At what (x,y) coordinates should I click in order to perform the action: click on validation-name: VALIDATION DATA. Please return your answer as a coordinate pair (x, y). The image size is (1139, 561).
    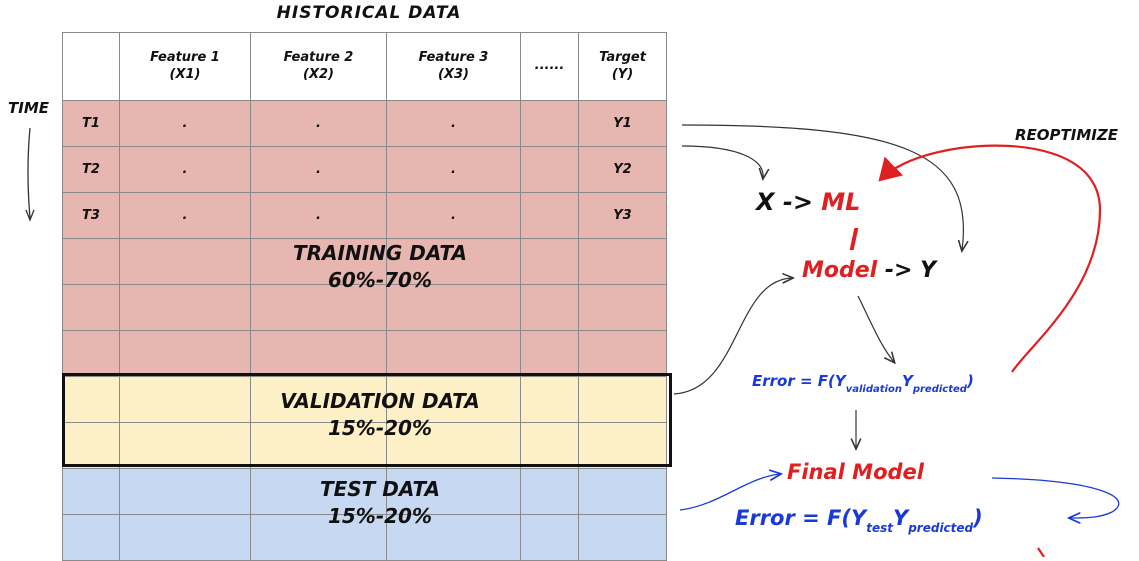
    Looking at the image, I should click on (380, 401).